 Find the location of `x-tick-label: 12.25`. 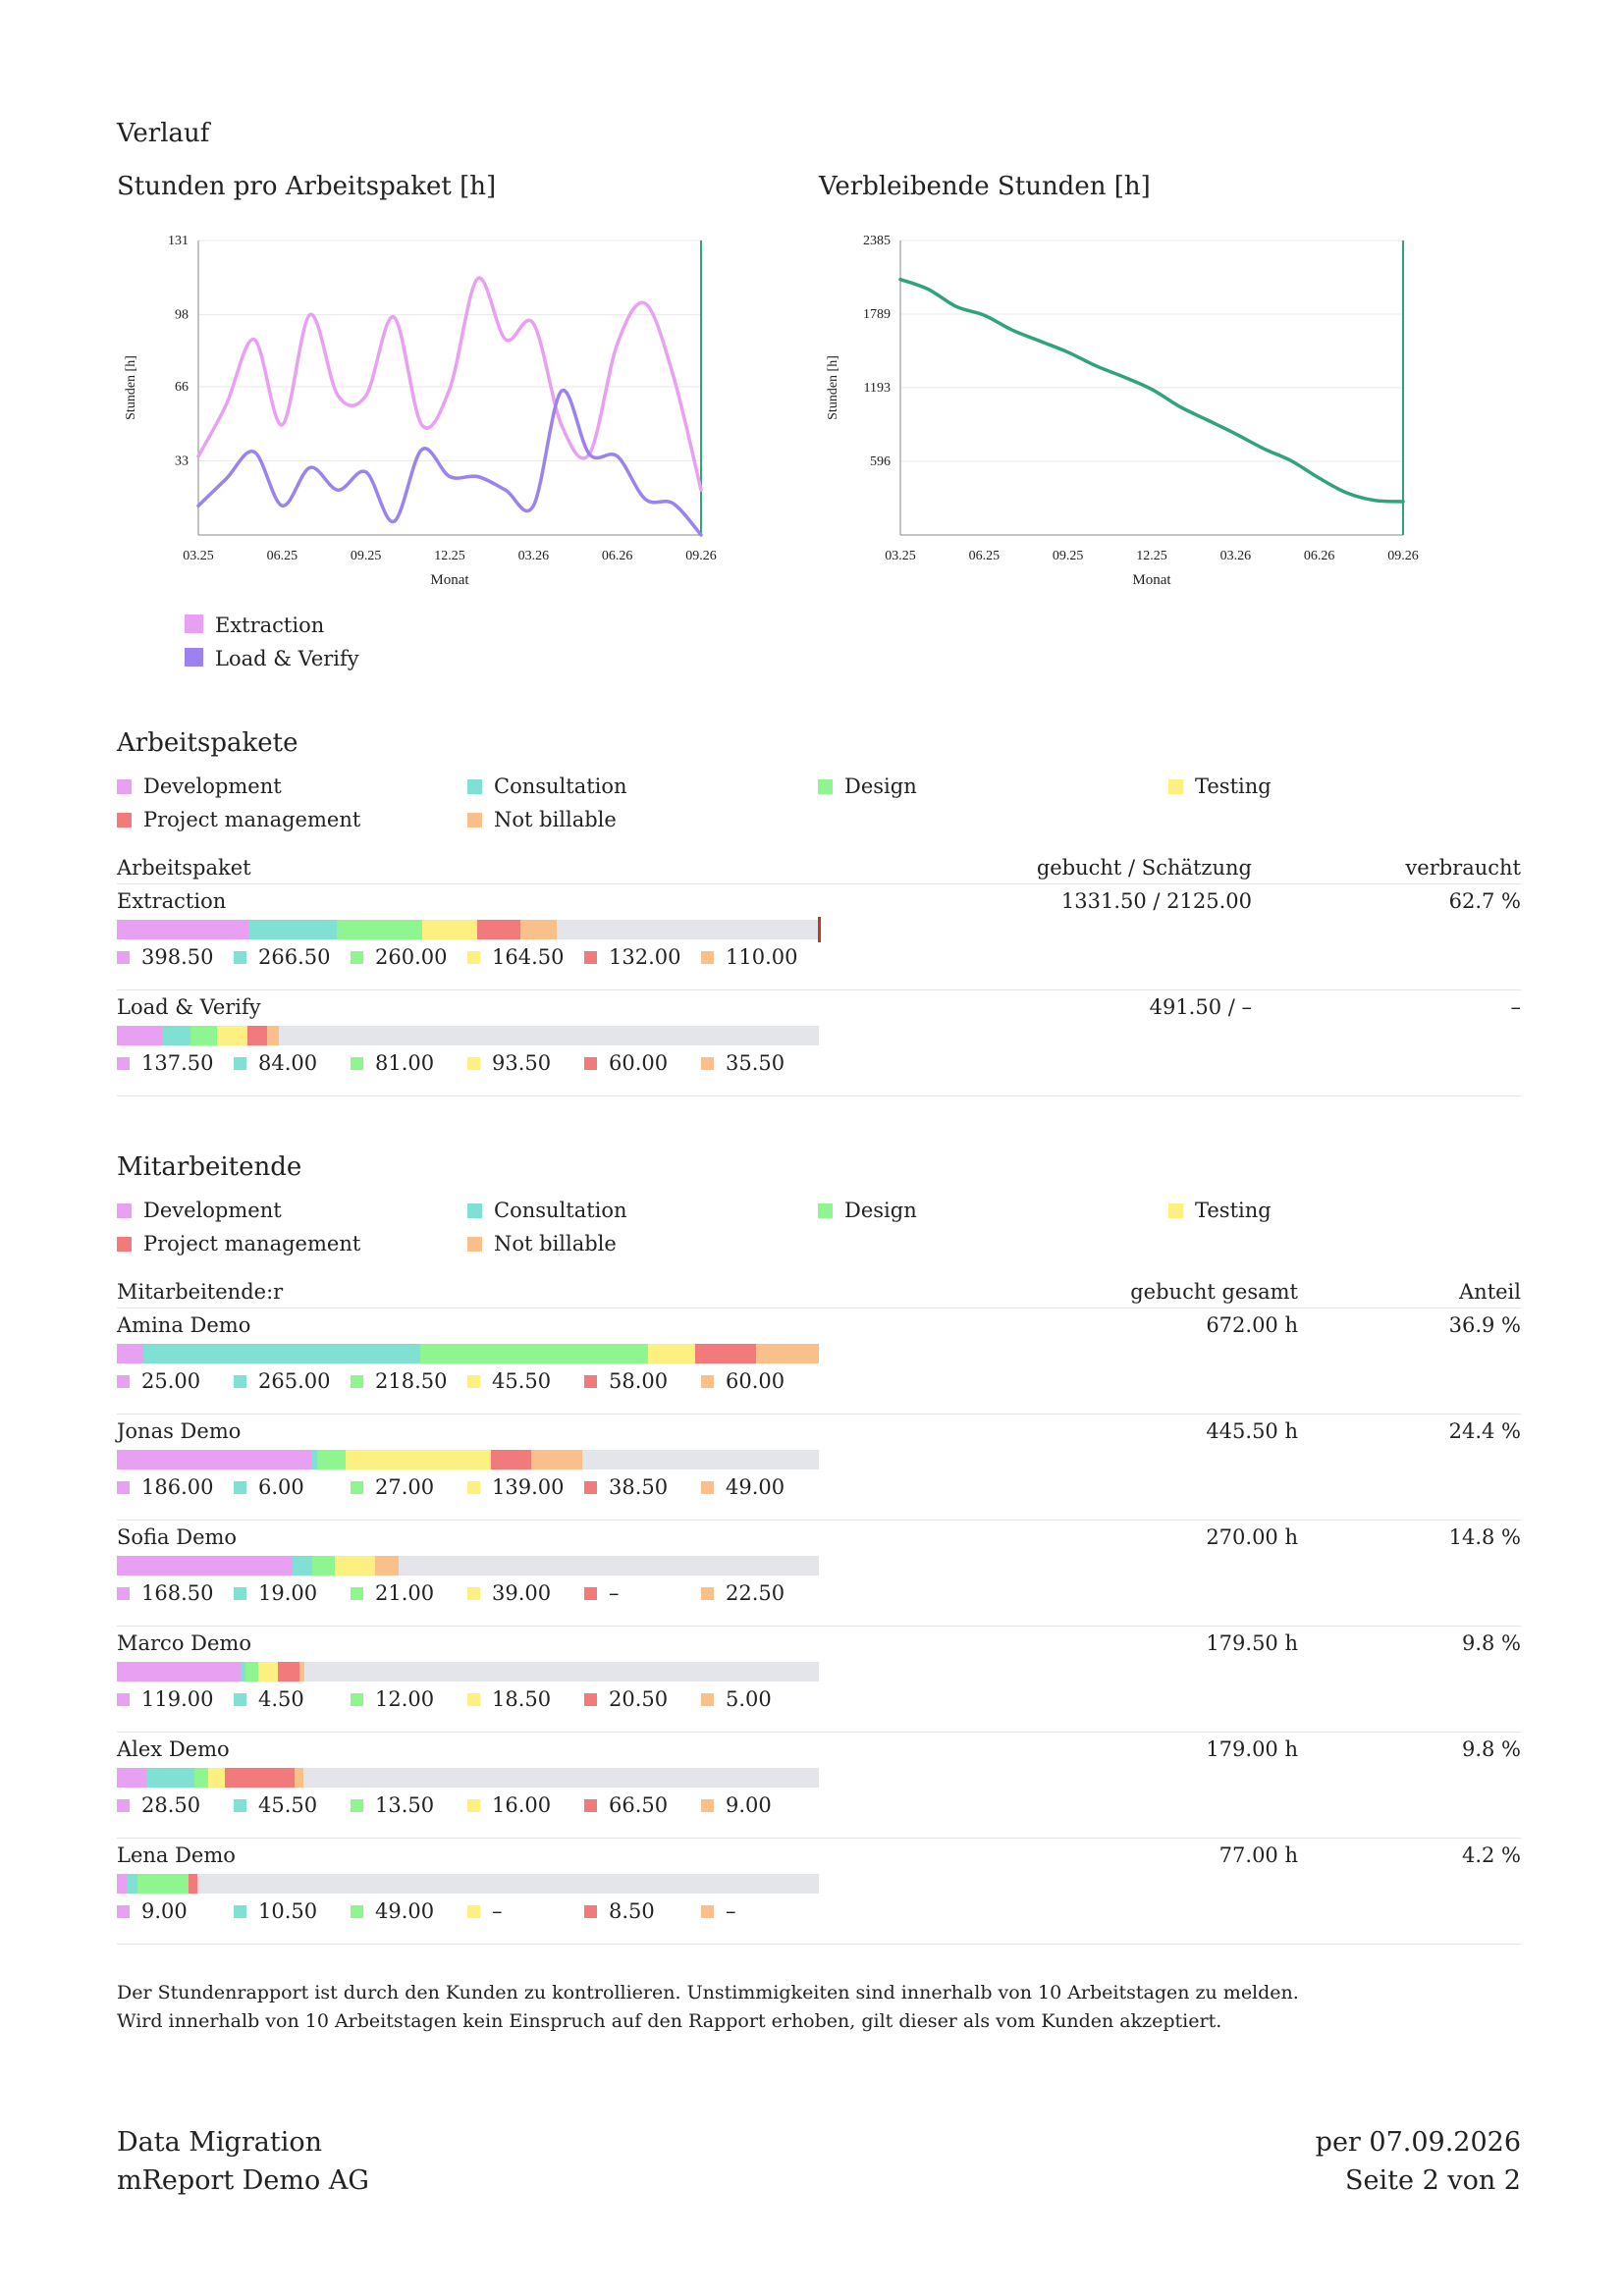

x-tick-label: 12.25 is located at coordinates (1151, 556).